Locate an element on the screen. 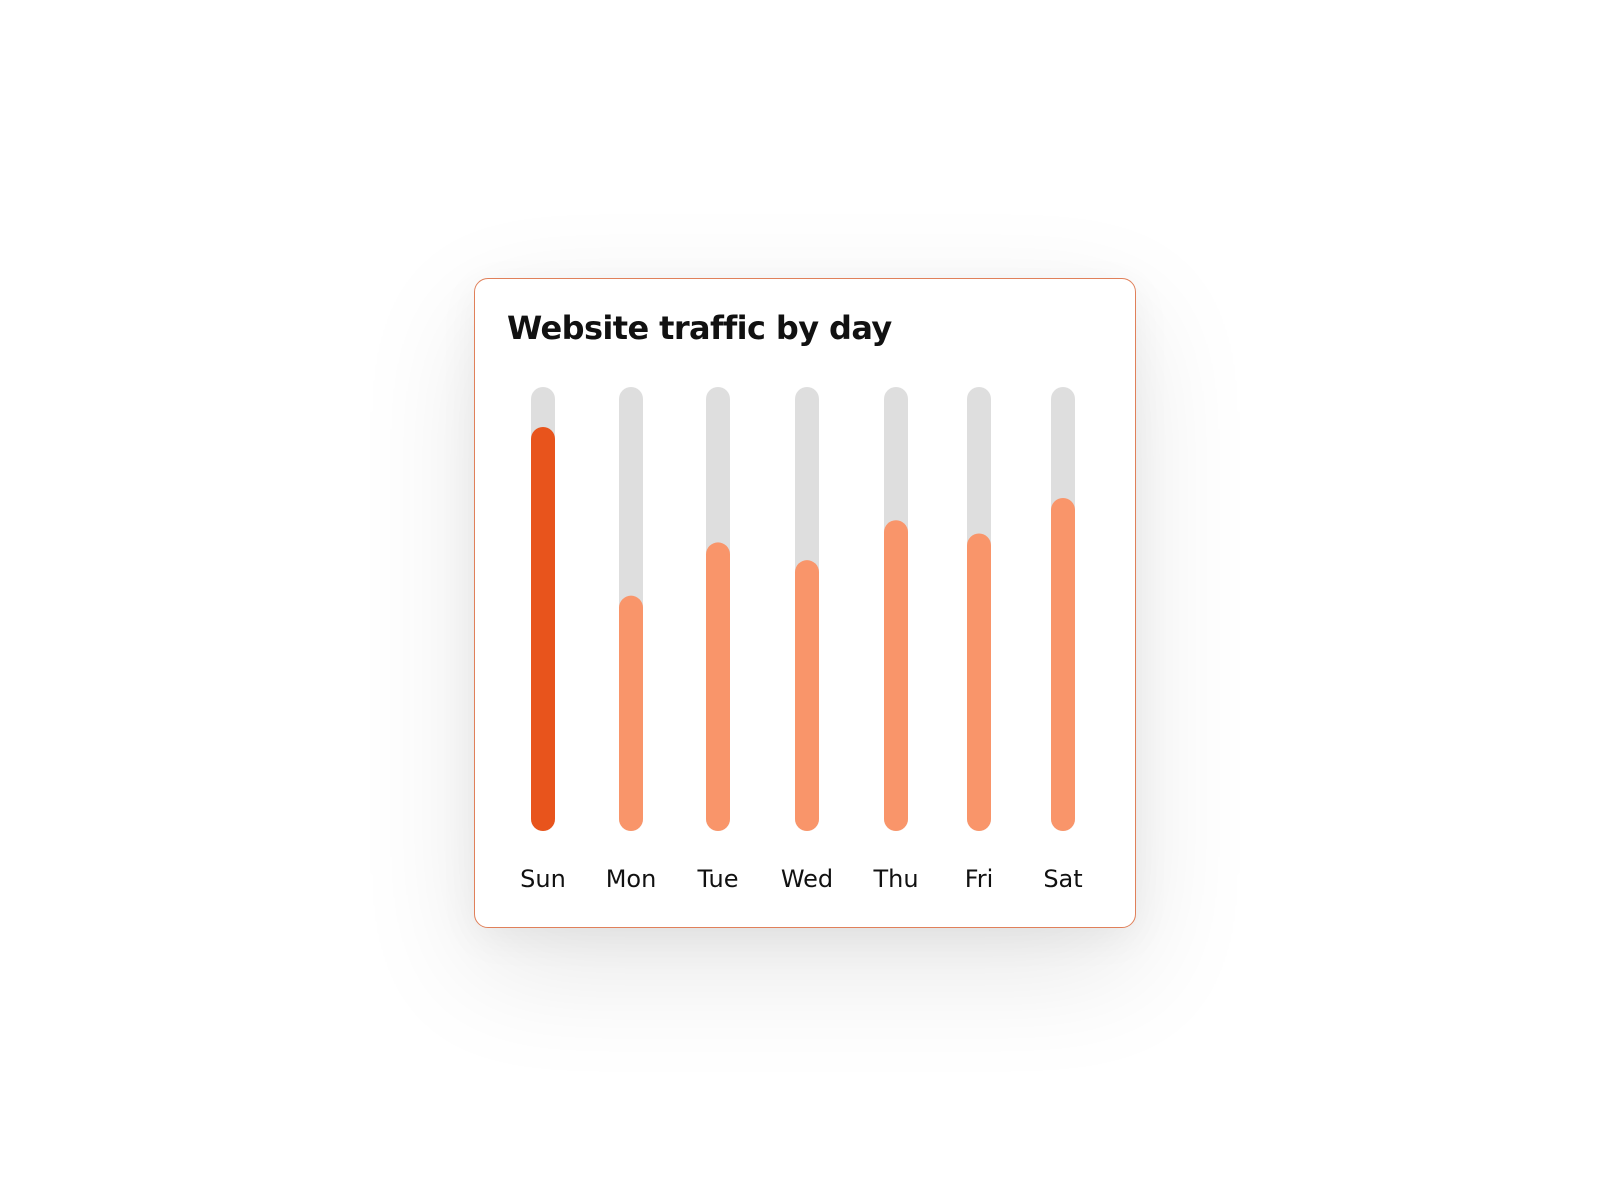 The height and width of the screenshot is (1200, 1600). tick-label-thu: Thu is located at coordinates (895, 879).